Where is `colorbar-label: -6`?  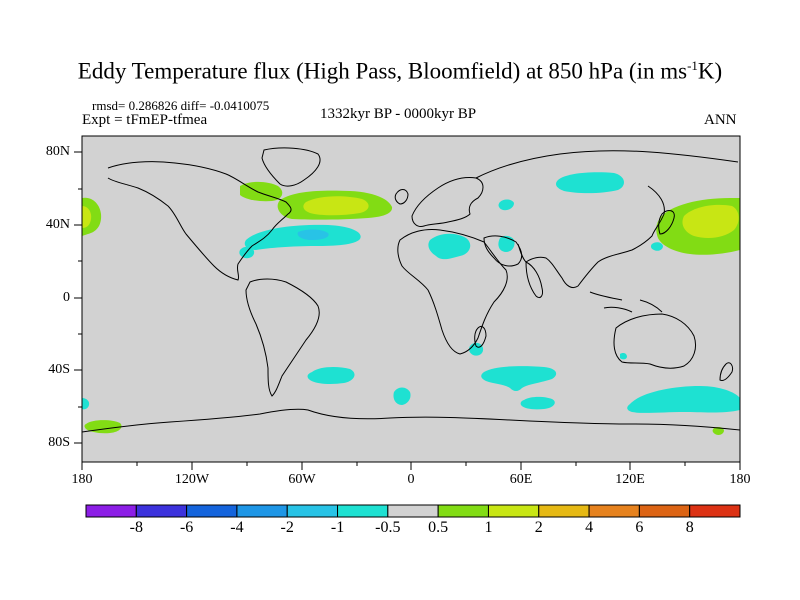 colorbar-label: -6 is located at coordinates (186, 527).